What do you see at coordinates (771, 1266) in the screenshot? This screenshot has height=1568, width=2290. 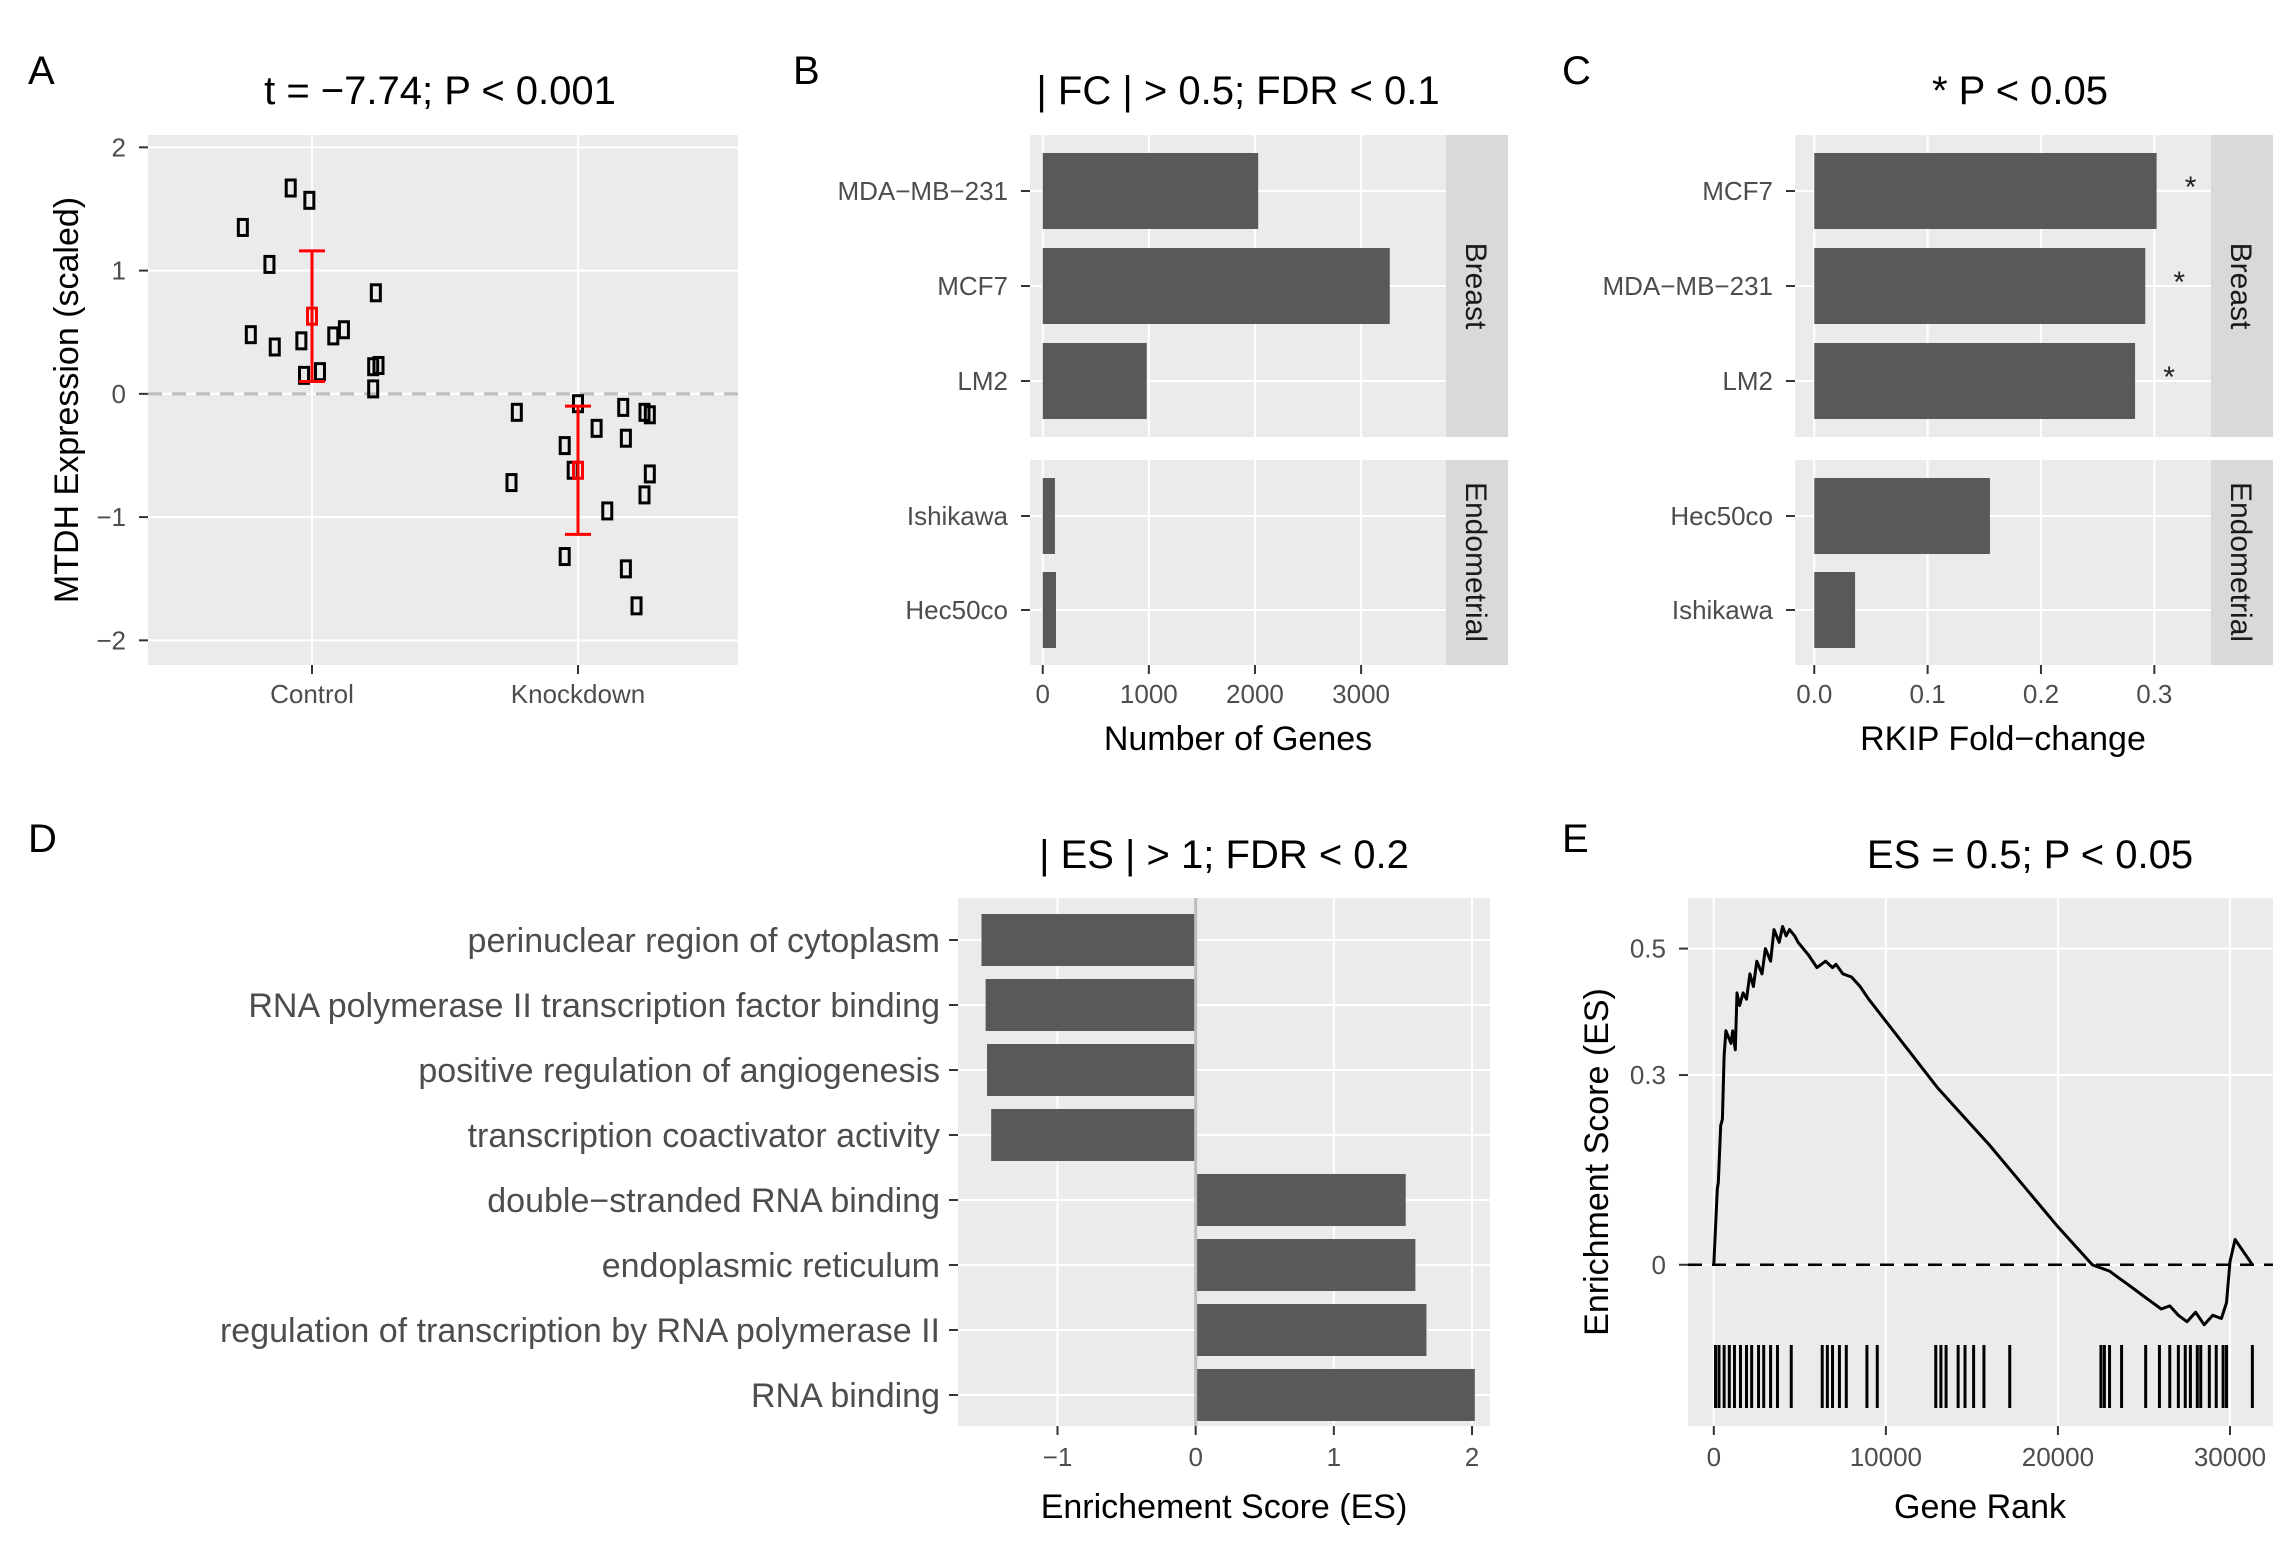 I see `d-ytick-label: endoplasmic reticulum` at bounding box center [771, 1266].